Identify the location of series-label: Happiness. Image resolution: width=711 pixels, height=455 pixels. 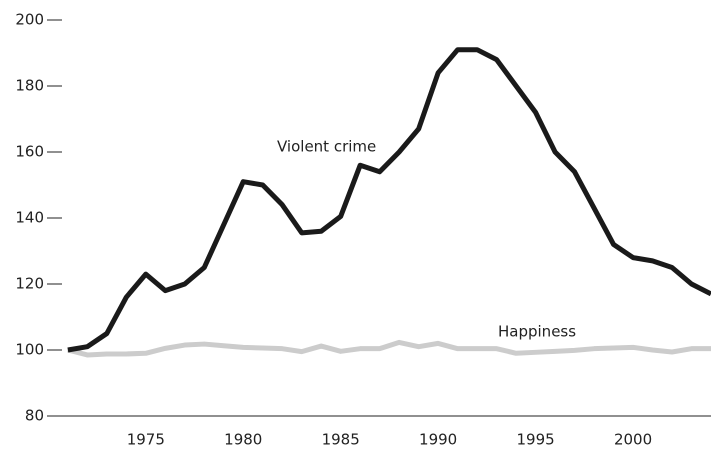
(537, 332).